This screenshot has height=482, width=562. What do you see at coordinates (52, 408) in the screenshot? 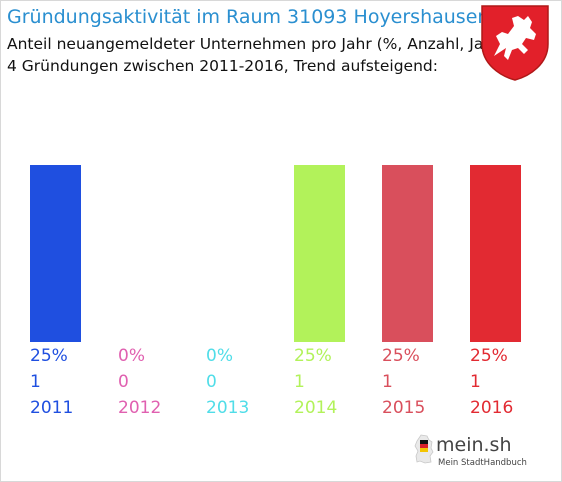
I see `year-label-2011: 2011` at bounding box center [52, 408].